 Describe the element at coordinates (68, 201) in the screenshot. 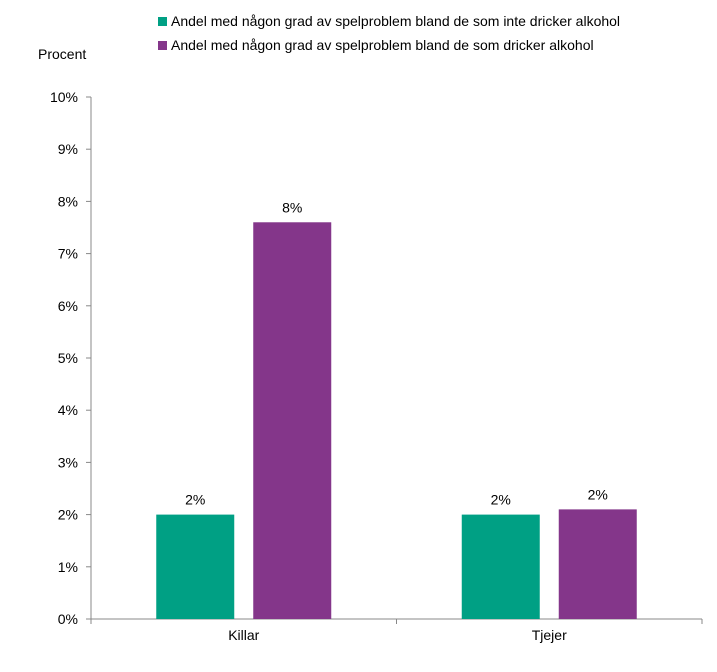

I see `y-tick-label: 8%` at that location.